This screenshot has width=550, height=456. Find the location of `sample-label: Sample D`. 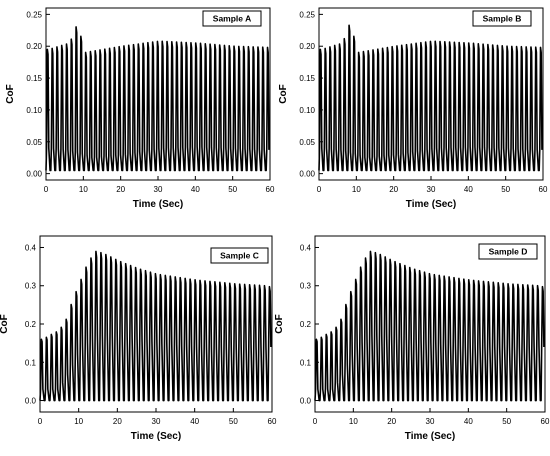

sample-label: Sample D is located at coordinates (508, 252).